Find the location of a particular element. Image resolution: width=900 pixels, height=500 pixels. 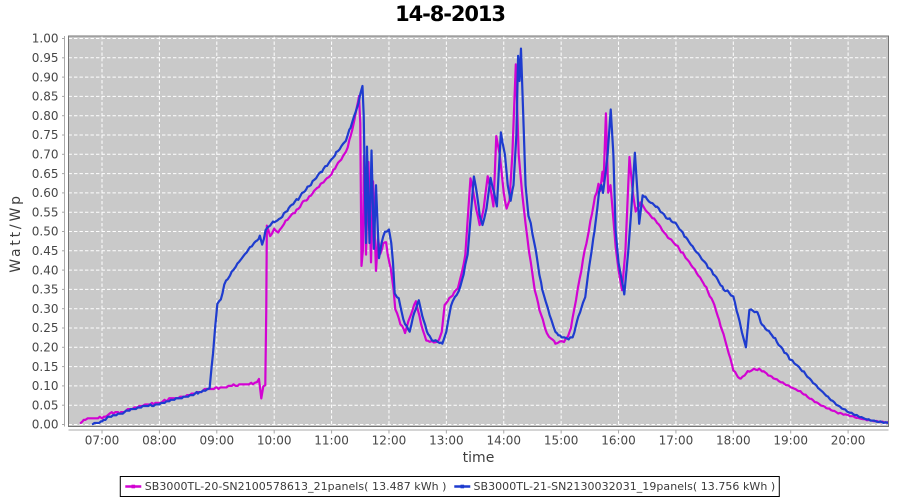

y-tick-label: 0.90 is located at coordinates (45, 77).